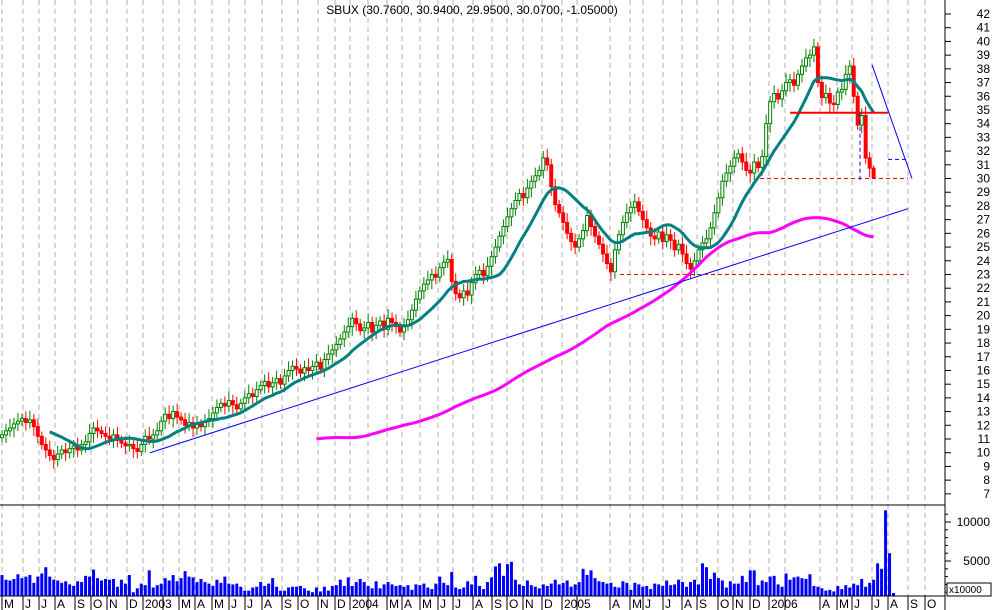  I want to click on x-tick-label: M, so click(9, 603).